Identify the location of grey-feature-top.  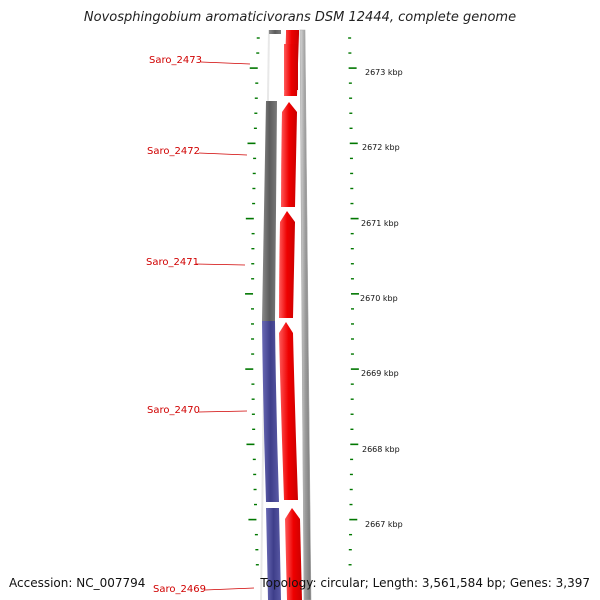
(275, 32).